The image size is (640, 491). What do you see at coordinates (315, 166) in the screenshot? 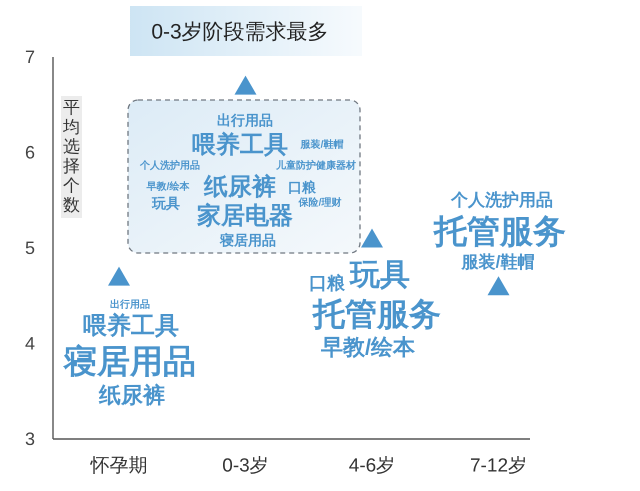
I see `annotation: 儿童防护健康器材` at bounding box center [315, 166].